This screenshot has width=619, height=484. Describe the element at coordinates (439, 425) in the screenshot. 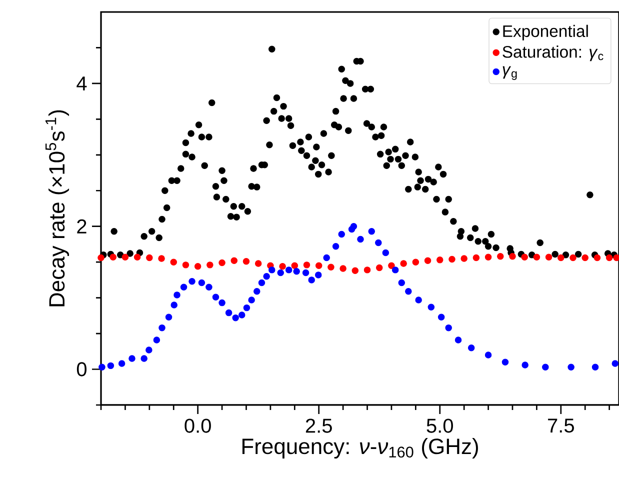

I see `x-tick-label: 5.0` at that location.